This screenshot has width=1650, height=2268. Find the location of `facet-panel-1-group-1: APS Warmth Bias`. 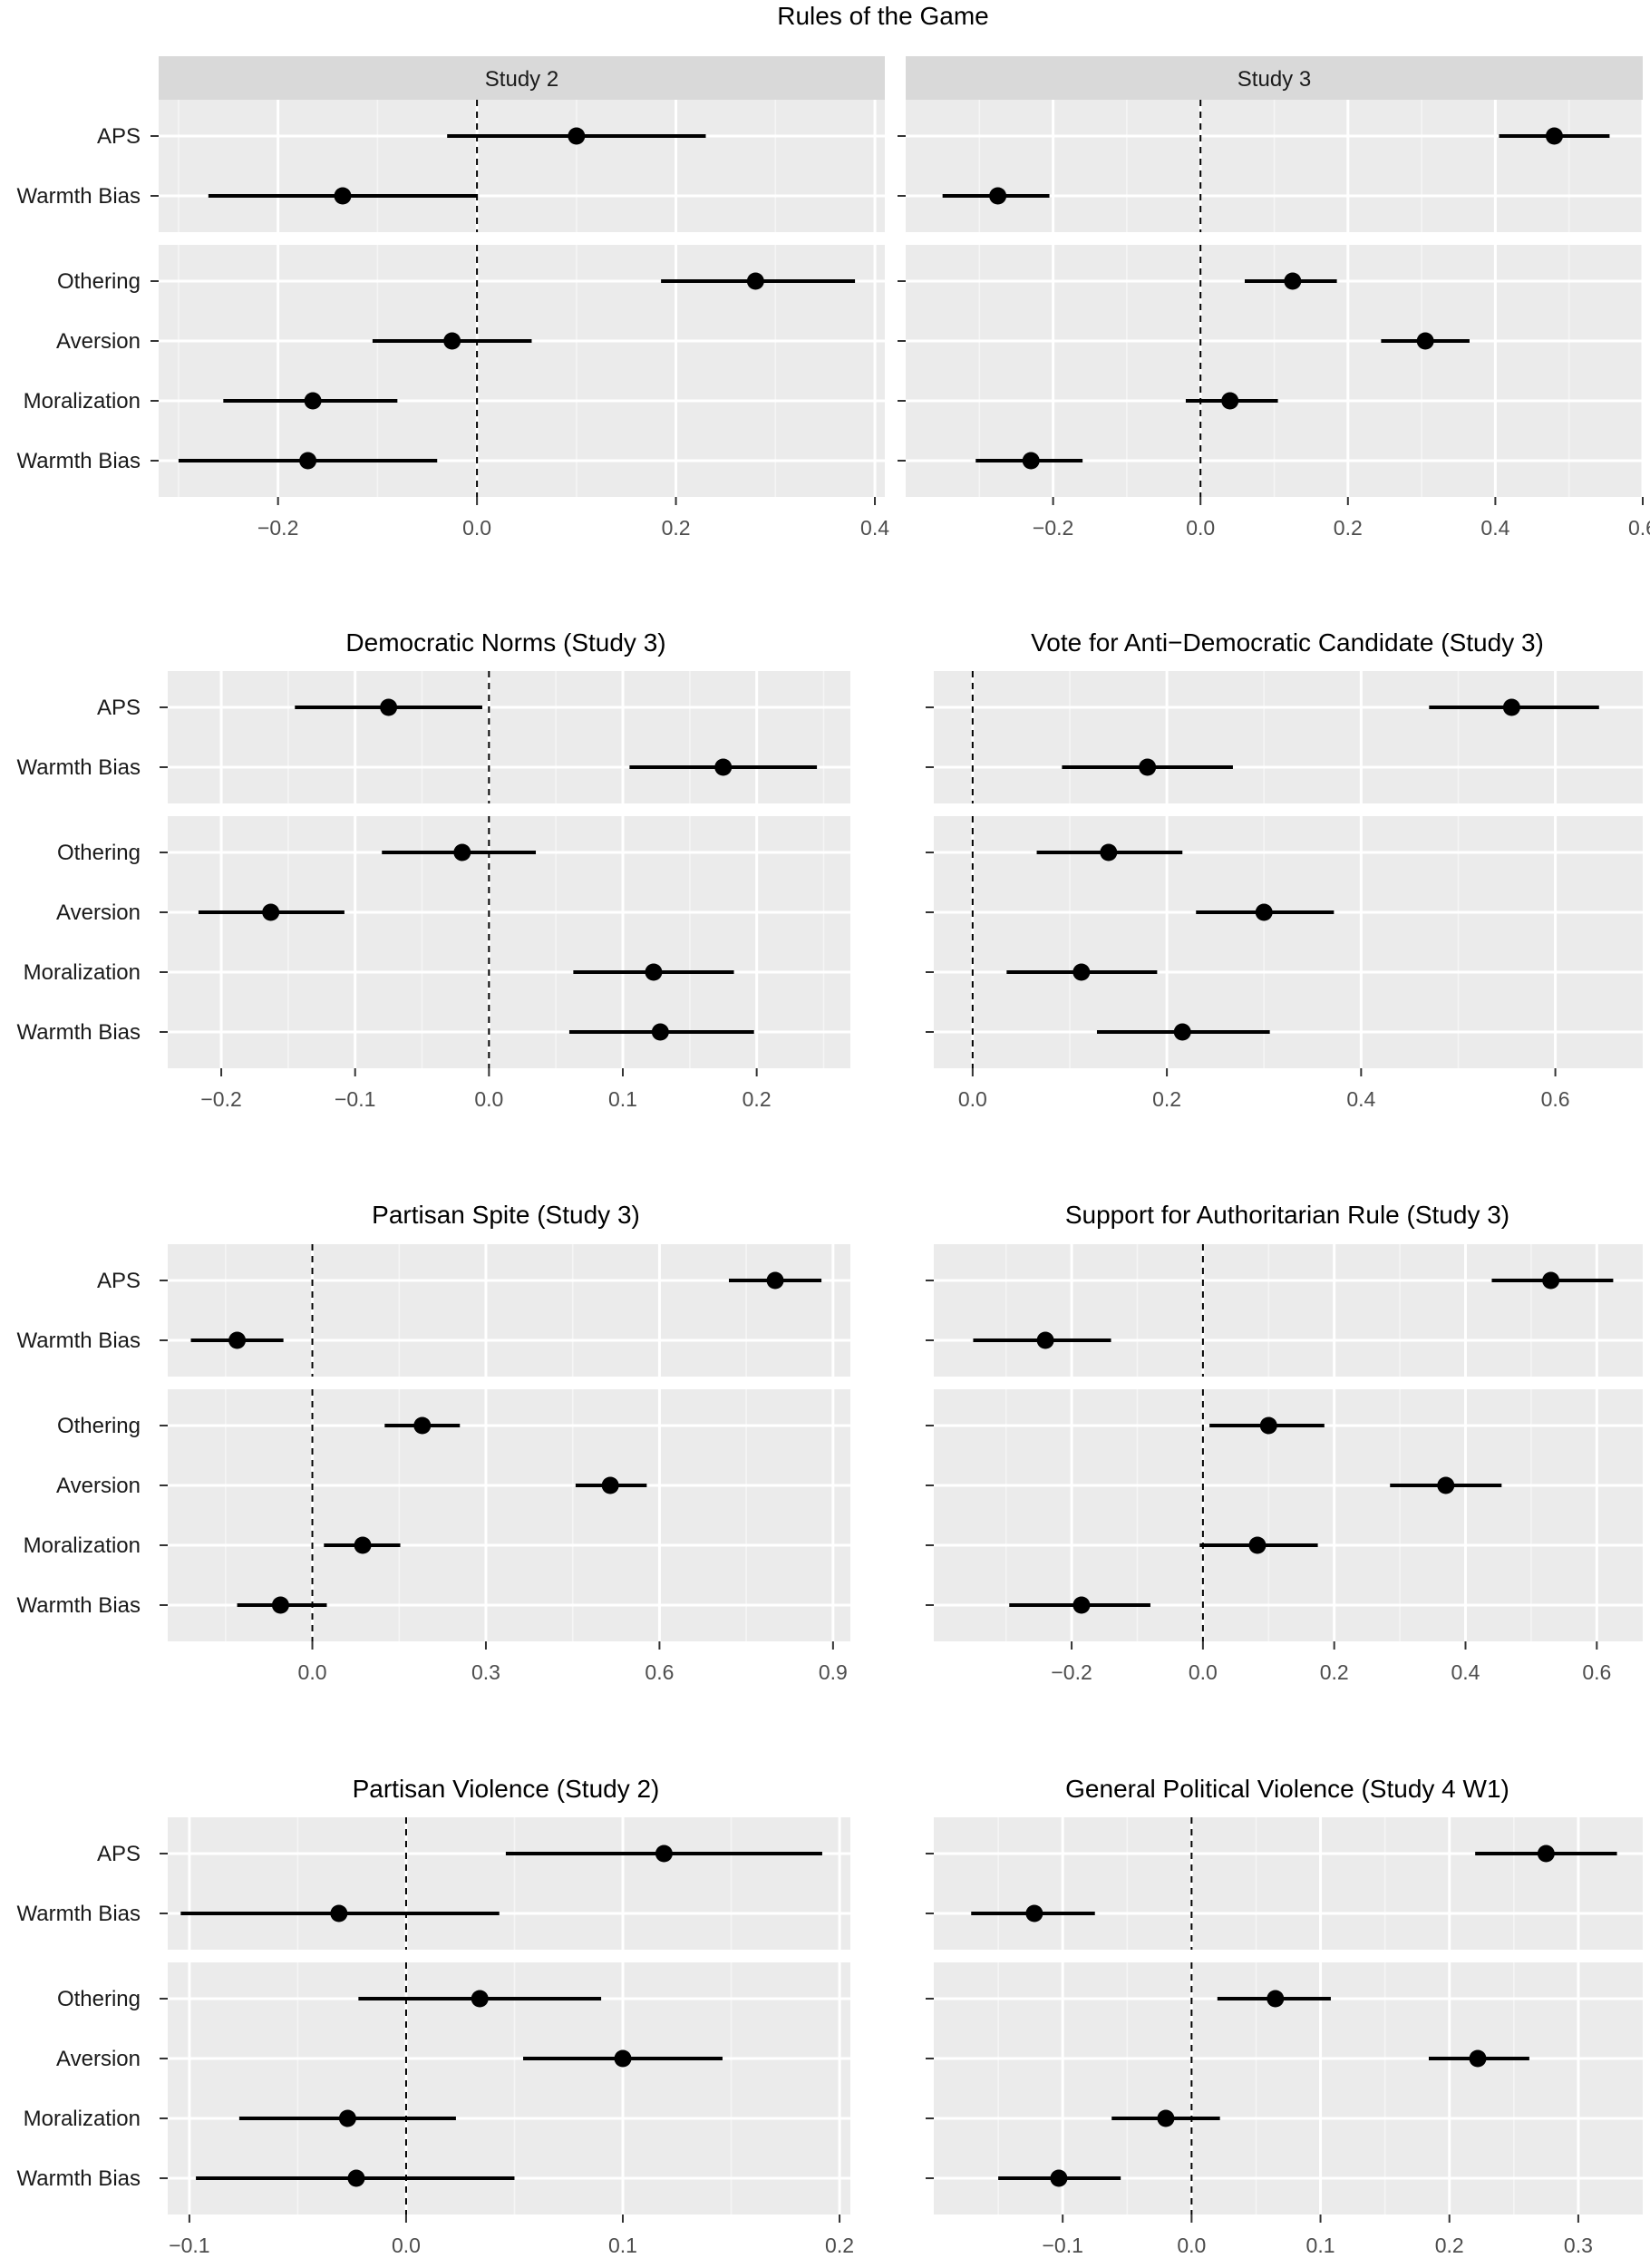

facet-panel-1-group-1: APS Warmth Bias is located at coordinates (451, 166).